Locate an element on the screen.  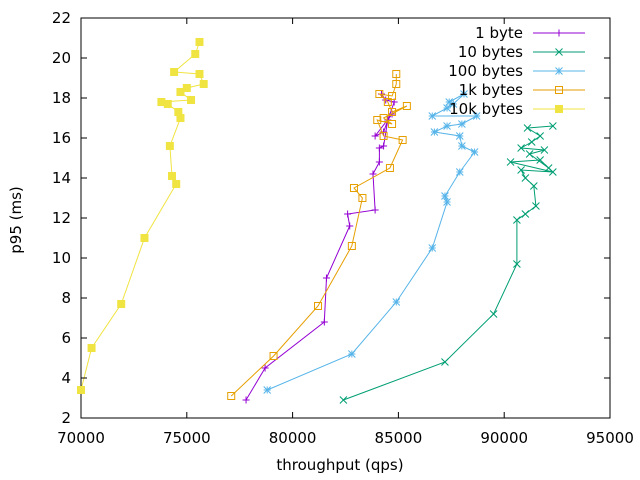
legend-label: 1 byte is located at coordinates (499, 33).